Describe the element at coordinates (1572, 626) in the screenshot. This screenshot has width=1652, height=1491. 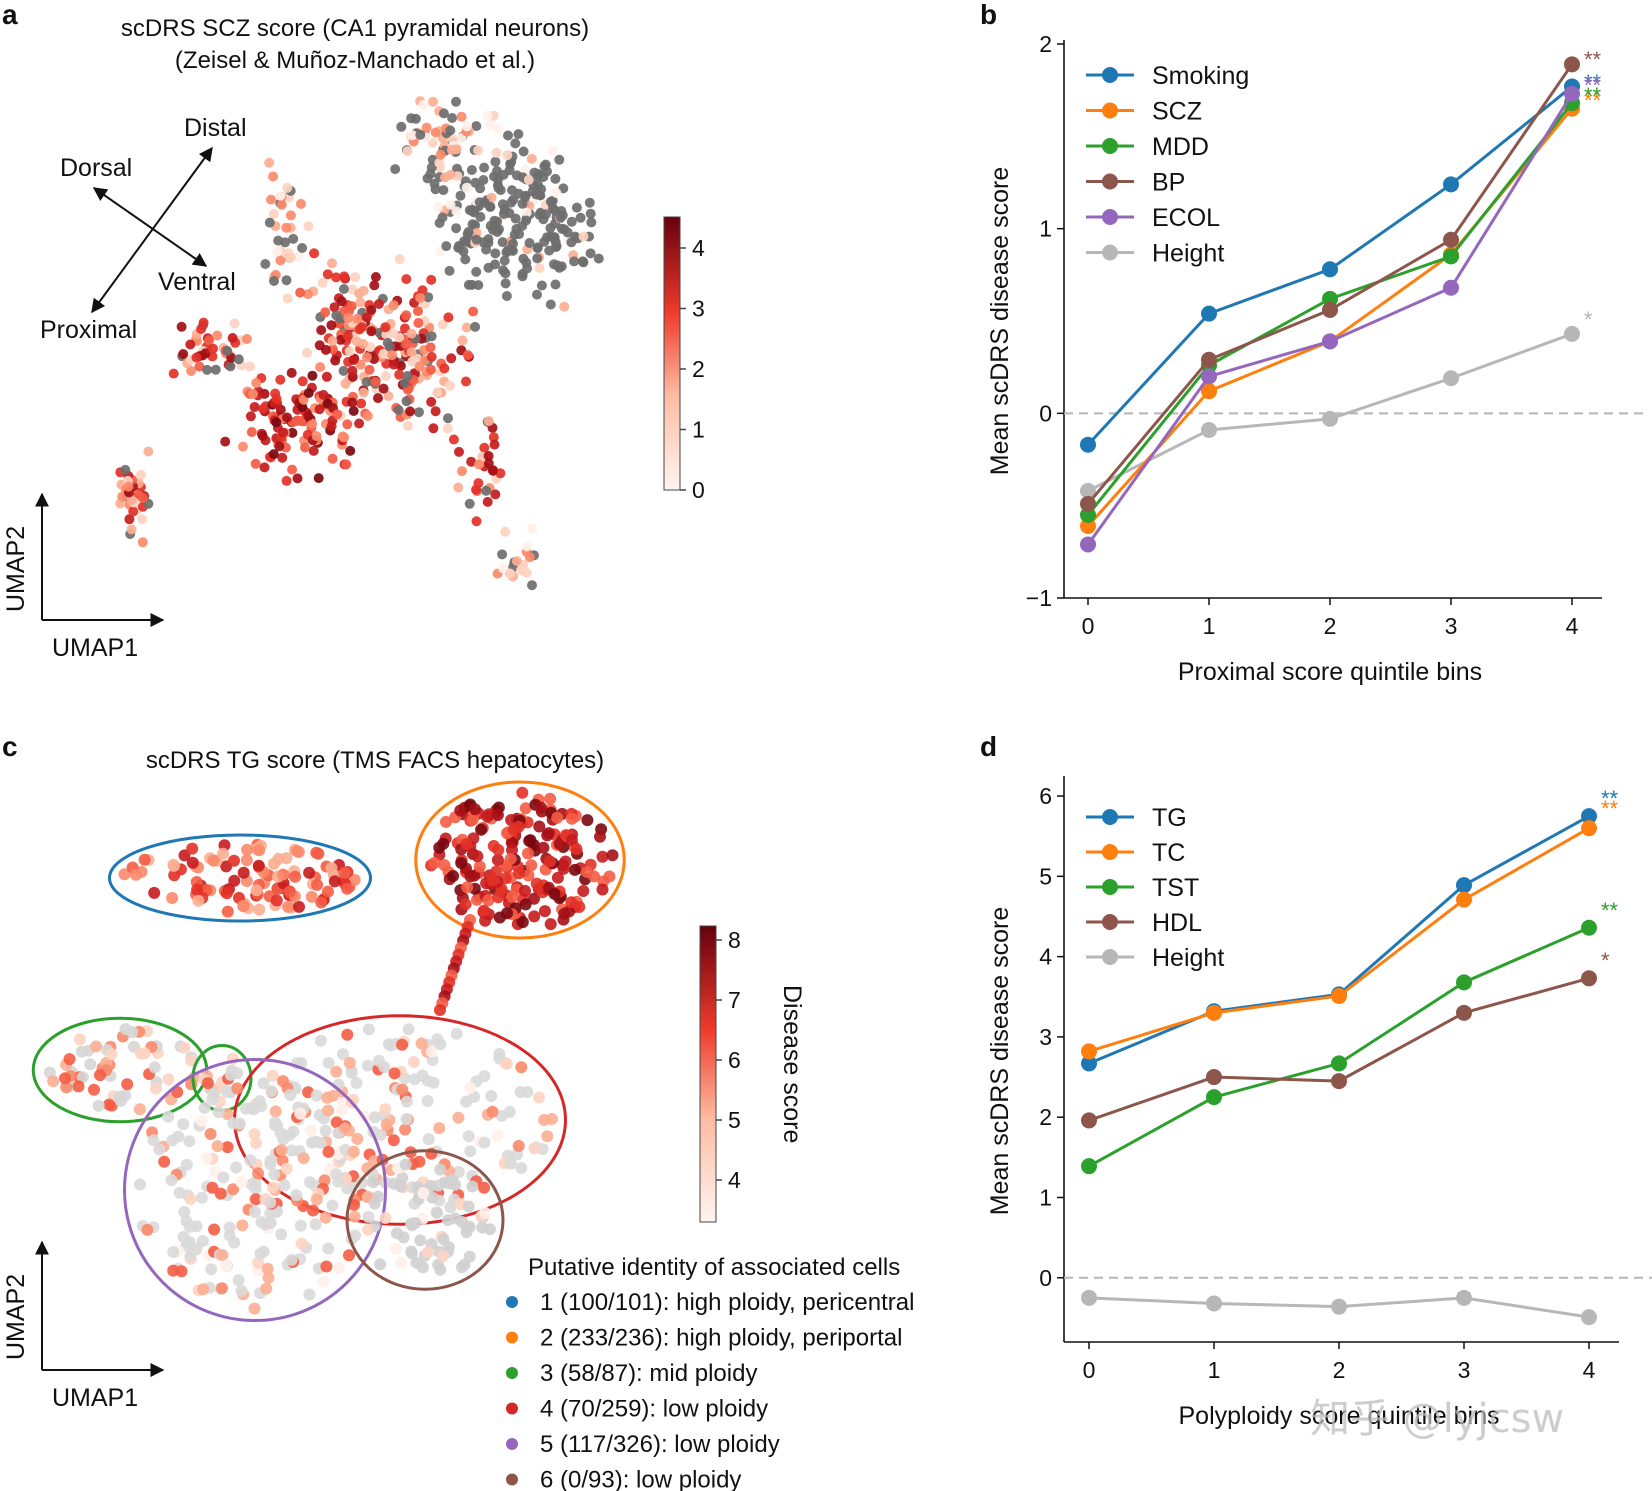
I see `x-tick-label-b: 4` at that location.